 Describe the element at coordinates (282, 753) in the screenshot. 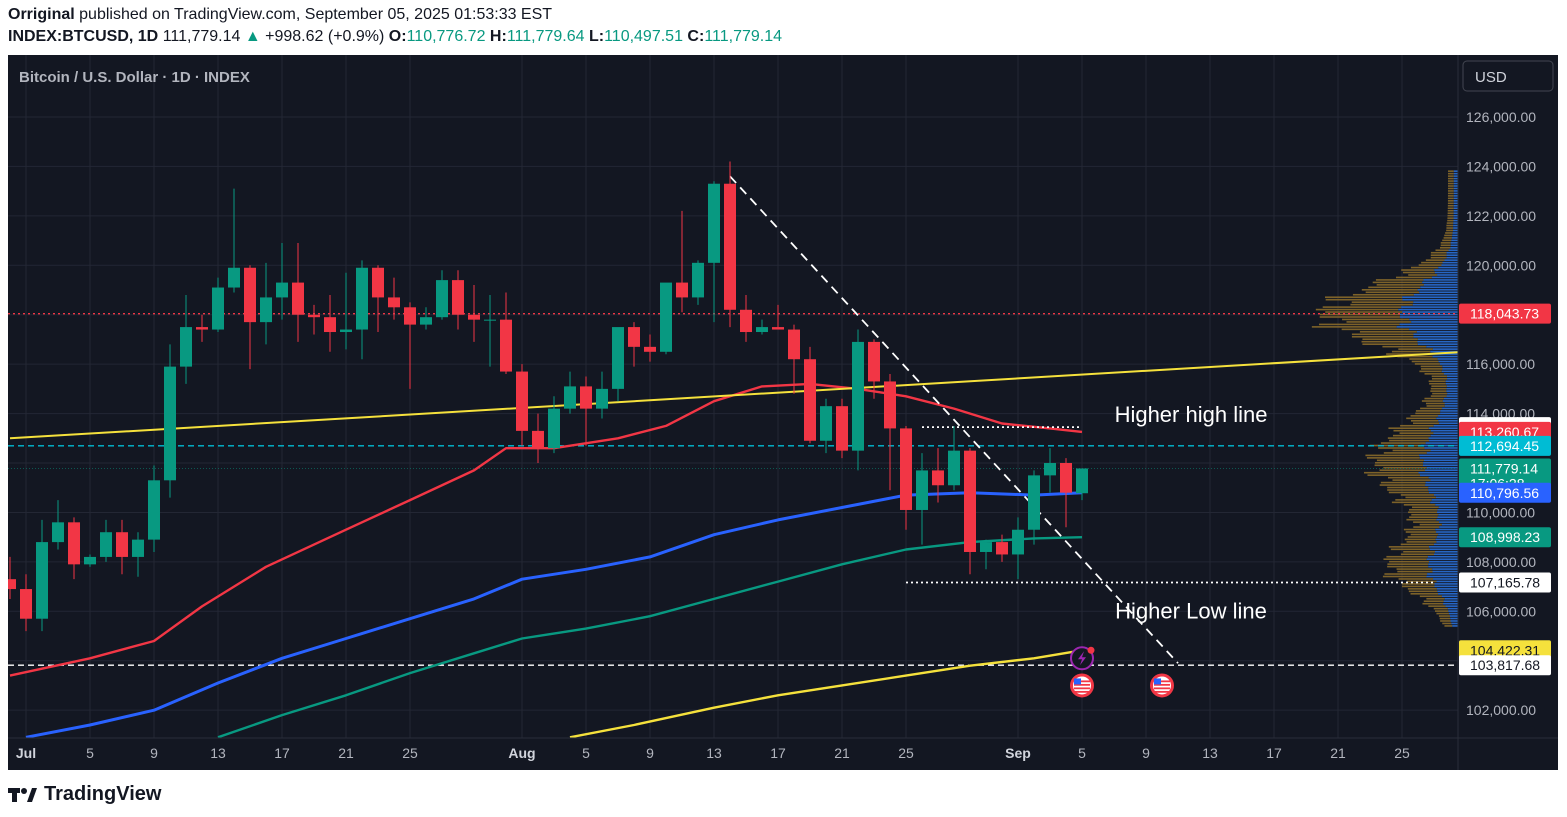

I see `x-tick-label: 17` at that location.